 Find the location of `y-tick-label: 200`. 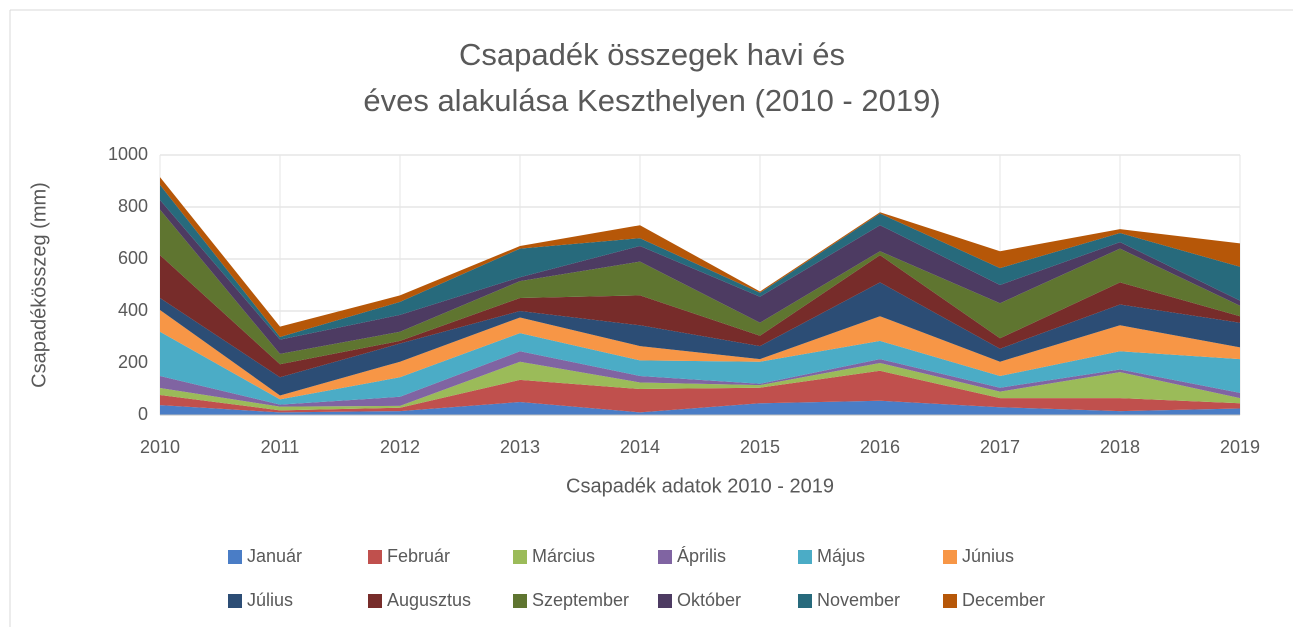

y-tick-label: 200 is located at coordinates (133, 362).